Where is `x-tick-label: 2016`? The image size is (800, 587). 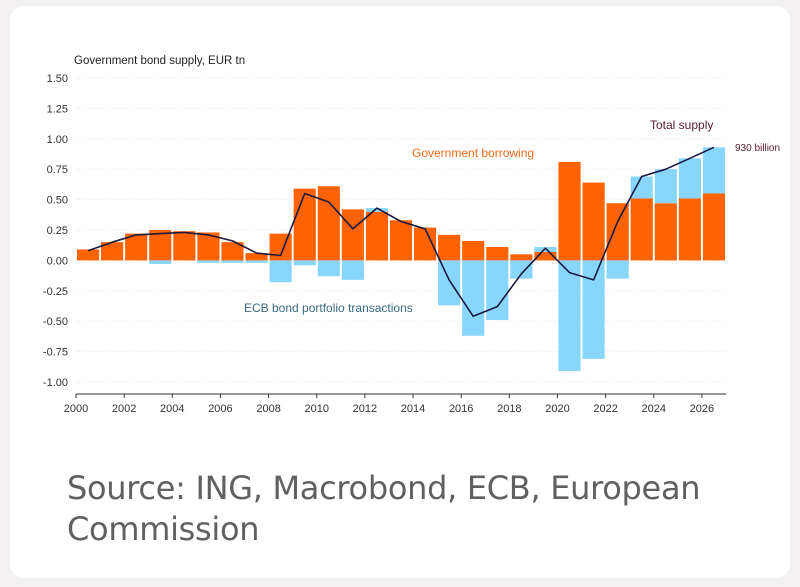 x-tick-label: 2016 is located at coordinates (461, 409).